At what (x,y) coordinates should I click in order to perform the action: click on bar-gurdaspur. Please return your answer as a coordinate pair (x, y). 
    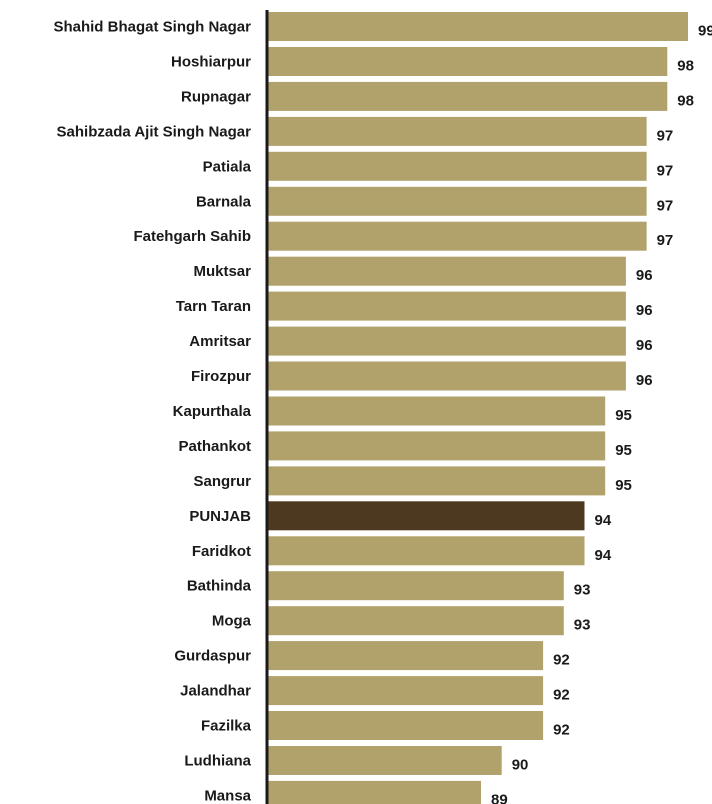
    Looking at the image, I should click on (405, 656).